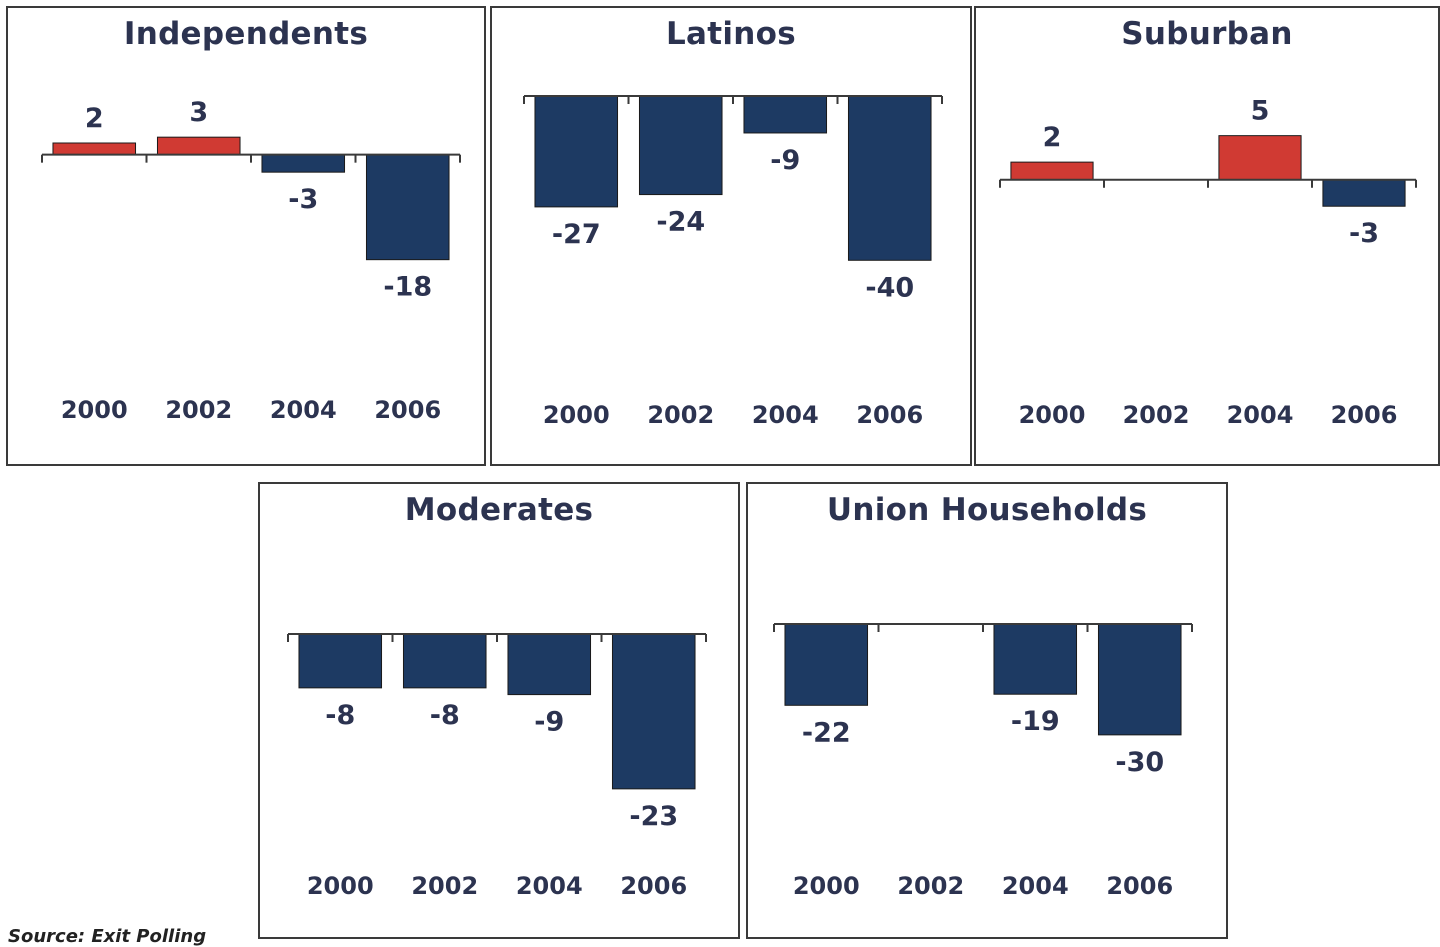  Describe the element at coordinates (731, 34) in the screenshot. I see `chart-title: Latinos` at that location.